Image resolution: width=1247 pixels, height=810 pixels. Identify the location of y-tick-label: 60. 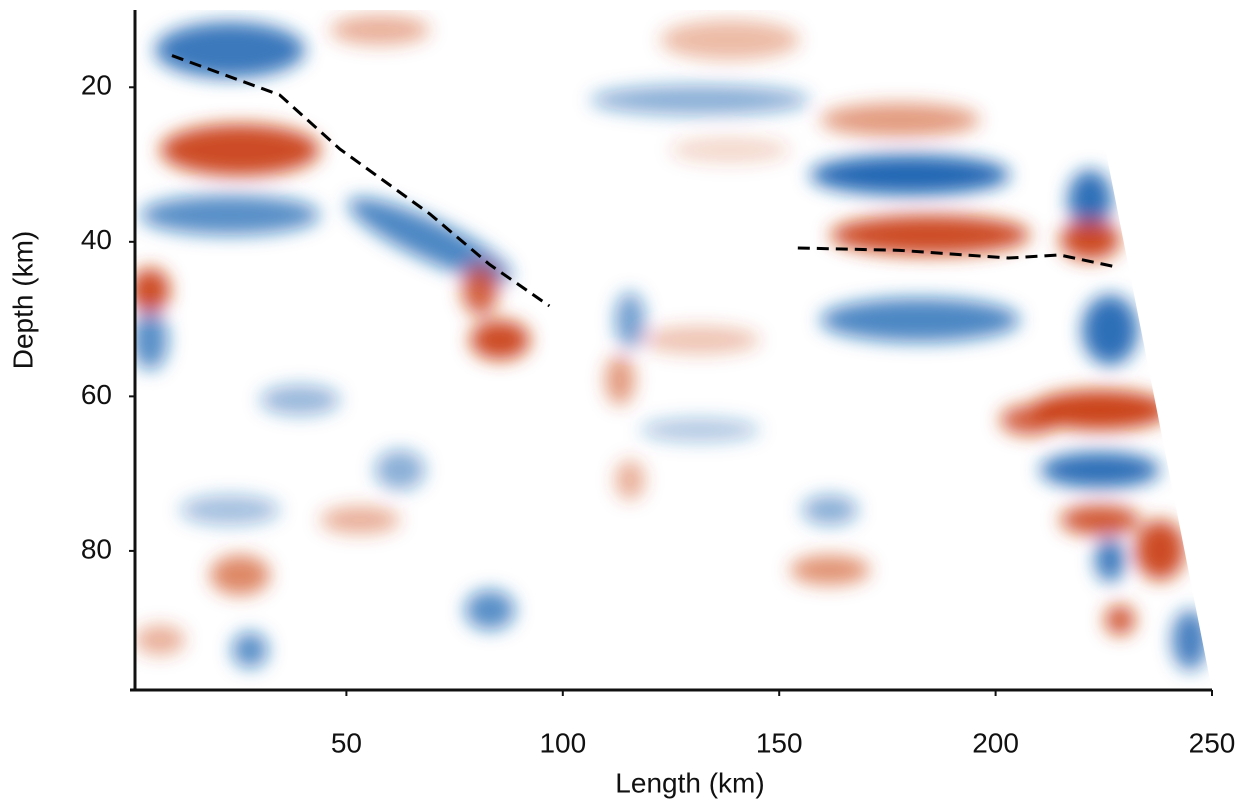
(96, 394).